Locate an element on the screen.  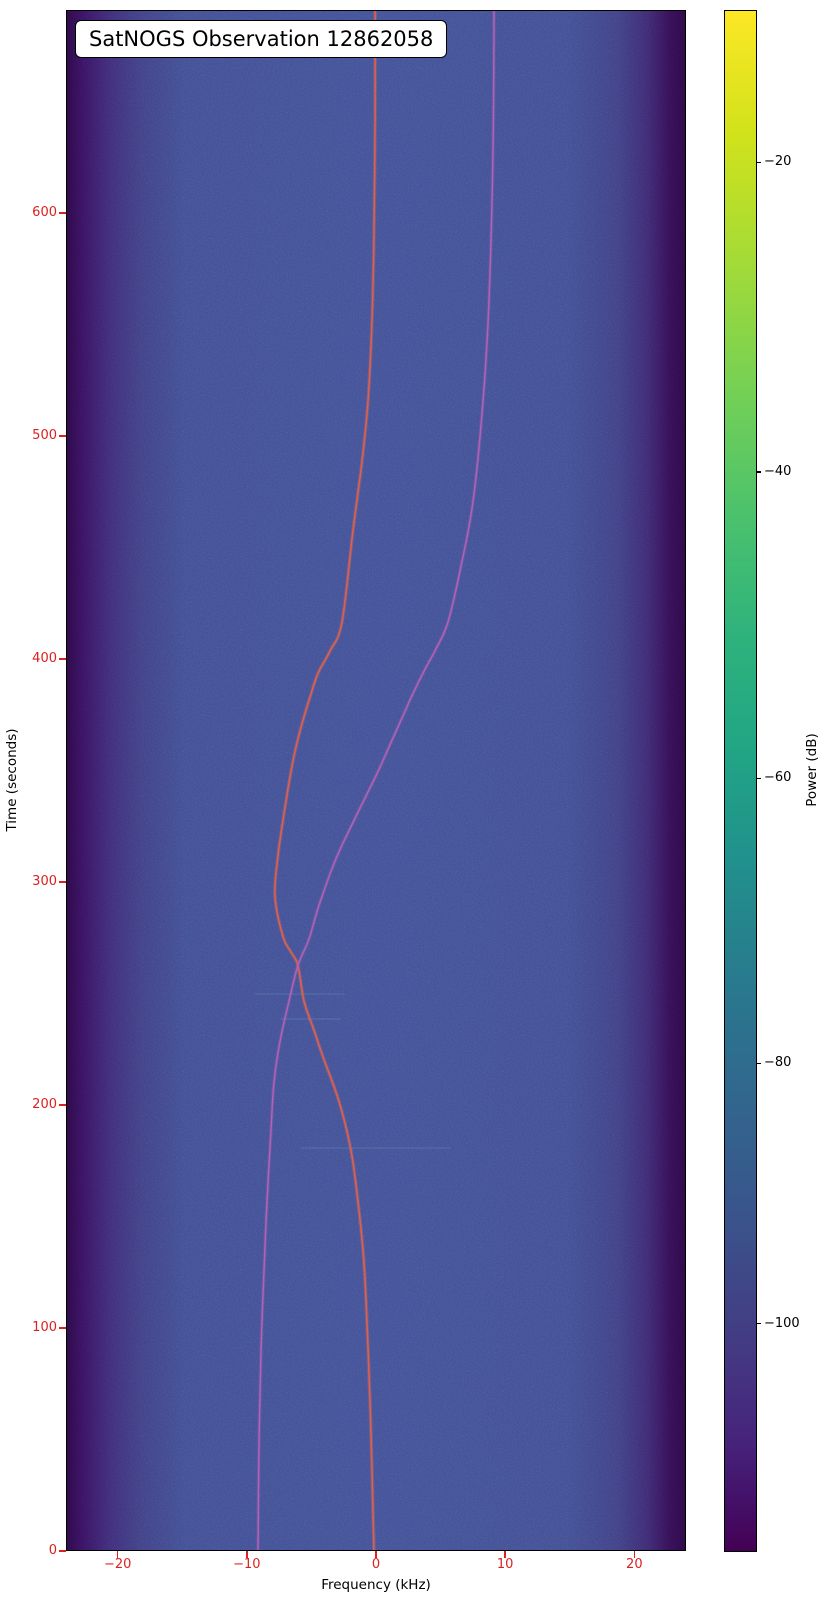
colorbar-tick-label: −100 is located at coordinates (782, 1323).